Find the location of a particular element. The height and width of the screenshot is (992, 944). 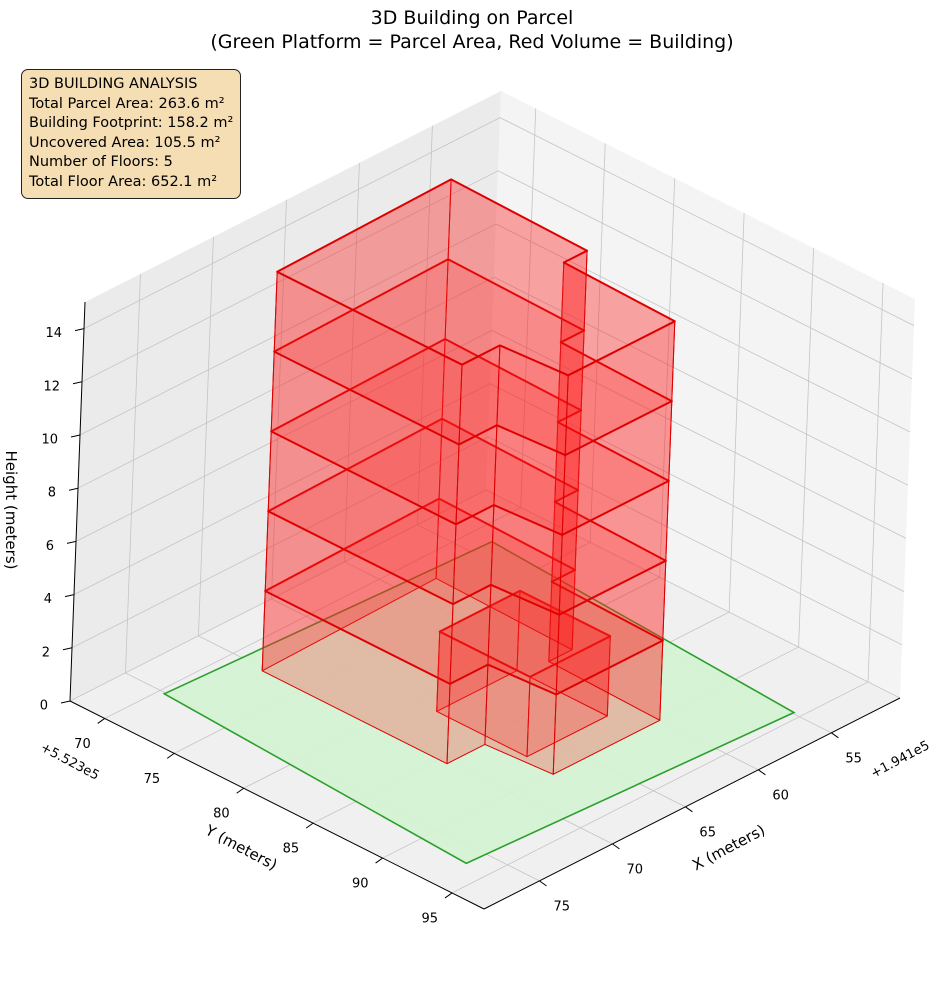

x-tick-label: 75 is located at coordinates (561, 906).